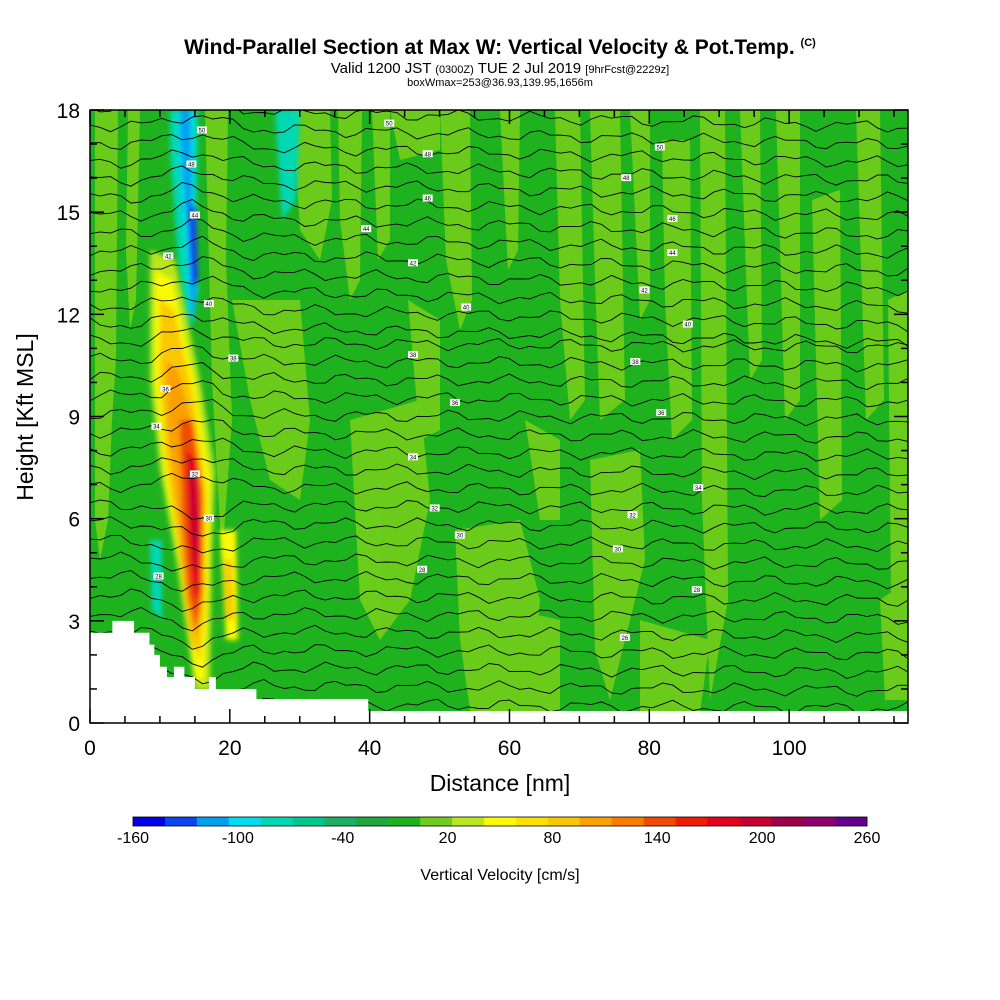 This screenshot has width=1000, height=1000. Describe the element at coordinates (649, 748) in the screenshot. I see `x-tick-label: 80` at that location.